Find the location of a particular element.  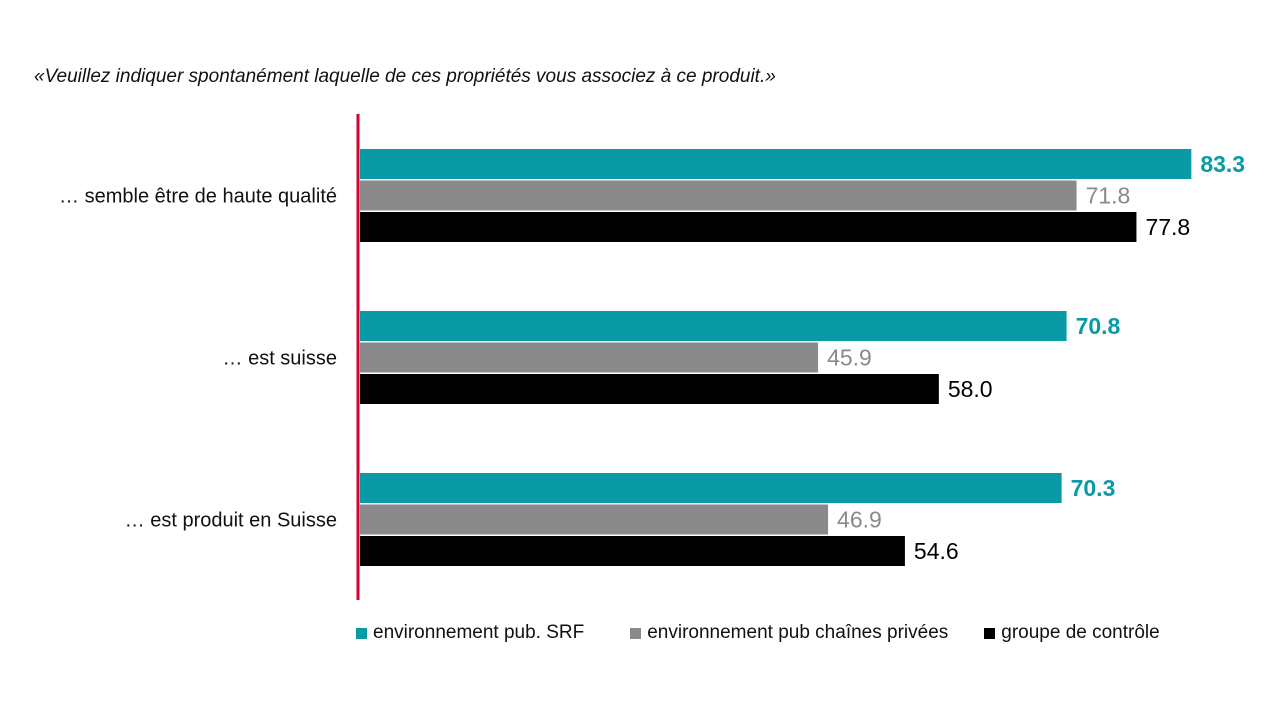

legend-label: environnement pub. SRF is located at coordinates (479, 632).